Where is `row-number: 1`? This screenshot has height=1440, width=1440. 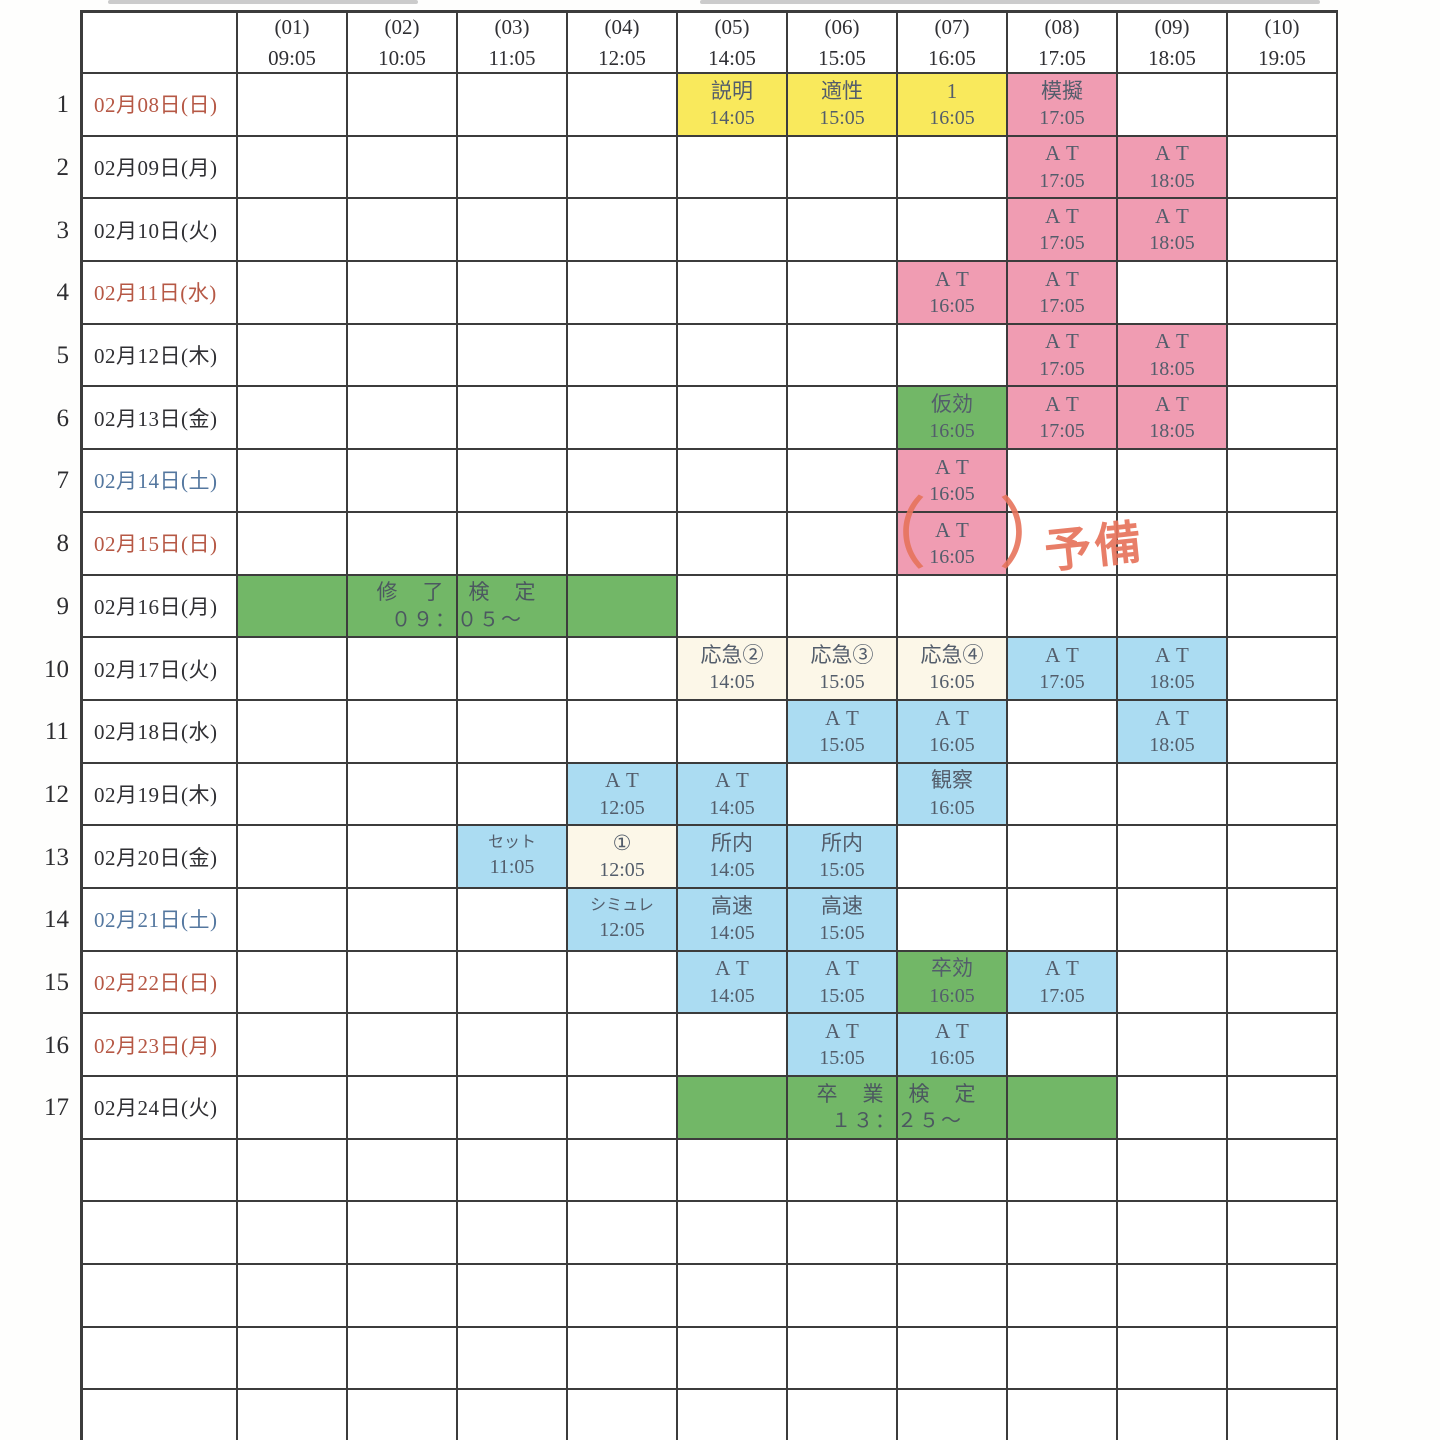
row-number: 1 is located at coordinates (63, 105).